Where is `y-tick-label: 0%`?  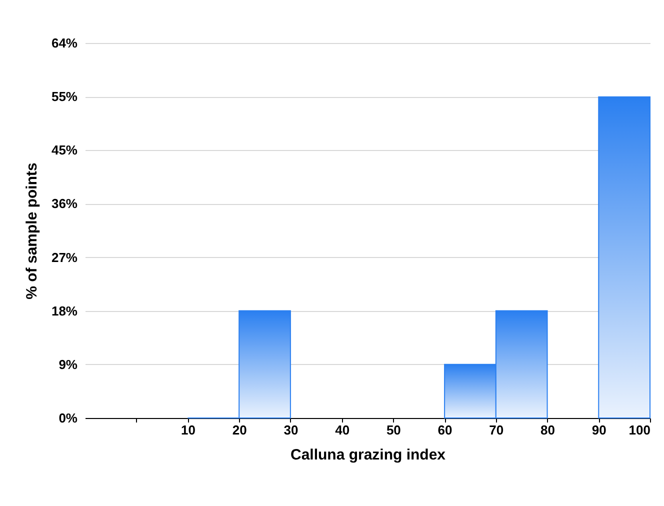
y-tick-label: 0% is located at coordinates (68, 418).